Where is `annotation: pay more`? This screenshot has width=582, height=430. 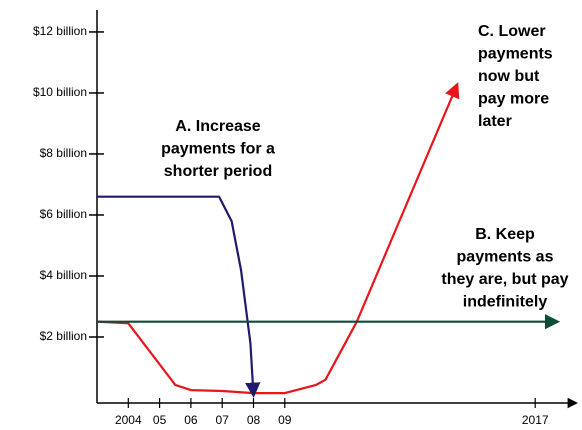
annotation: pay more is located at coordinates (513, 99).